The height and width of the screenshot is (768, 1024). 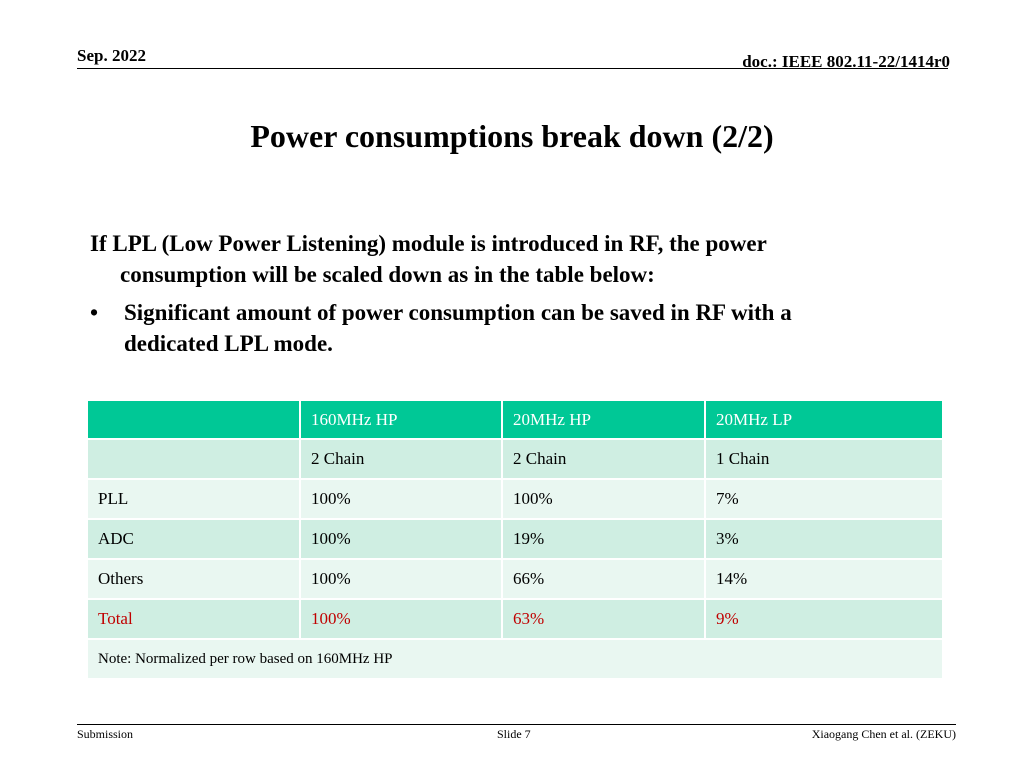 What do you see at coordinates (193, 539) in the screenshot?
I see `table-cell: ADC` at bounding box center [193, 539].